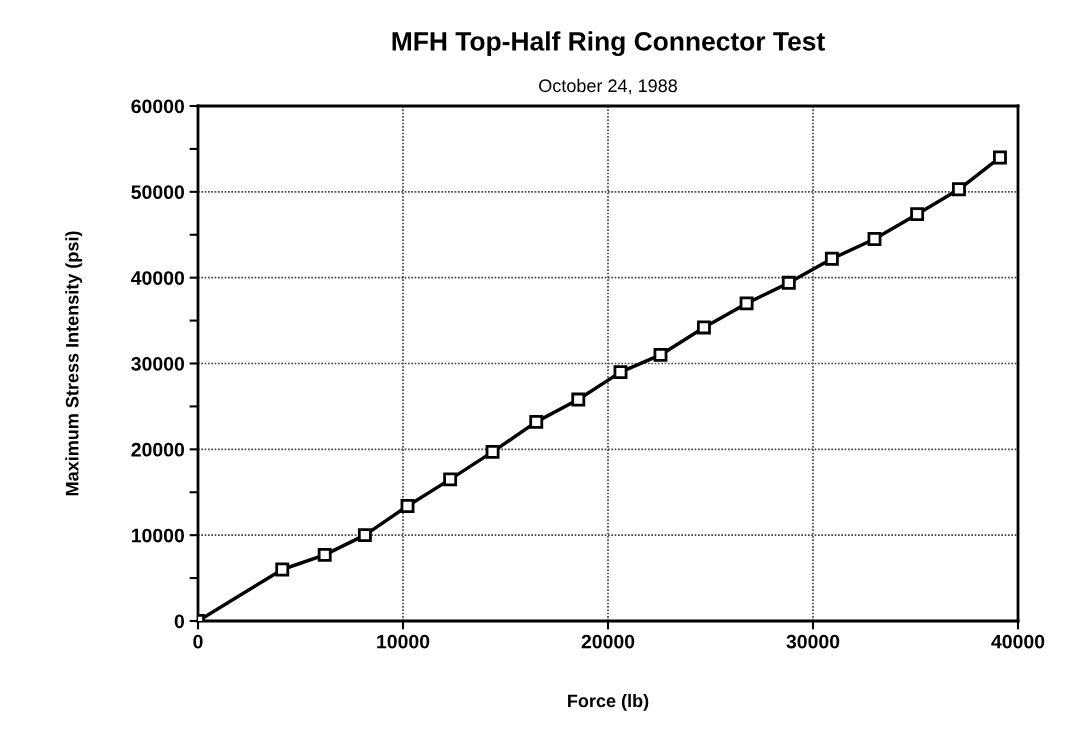  Describe the element at coordinates (1018, 641) in the screenshot. I see `x-tick-label: 40000` at that location.